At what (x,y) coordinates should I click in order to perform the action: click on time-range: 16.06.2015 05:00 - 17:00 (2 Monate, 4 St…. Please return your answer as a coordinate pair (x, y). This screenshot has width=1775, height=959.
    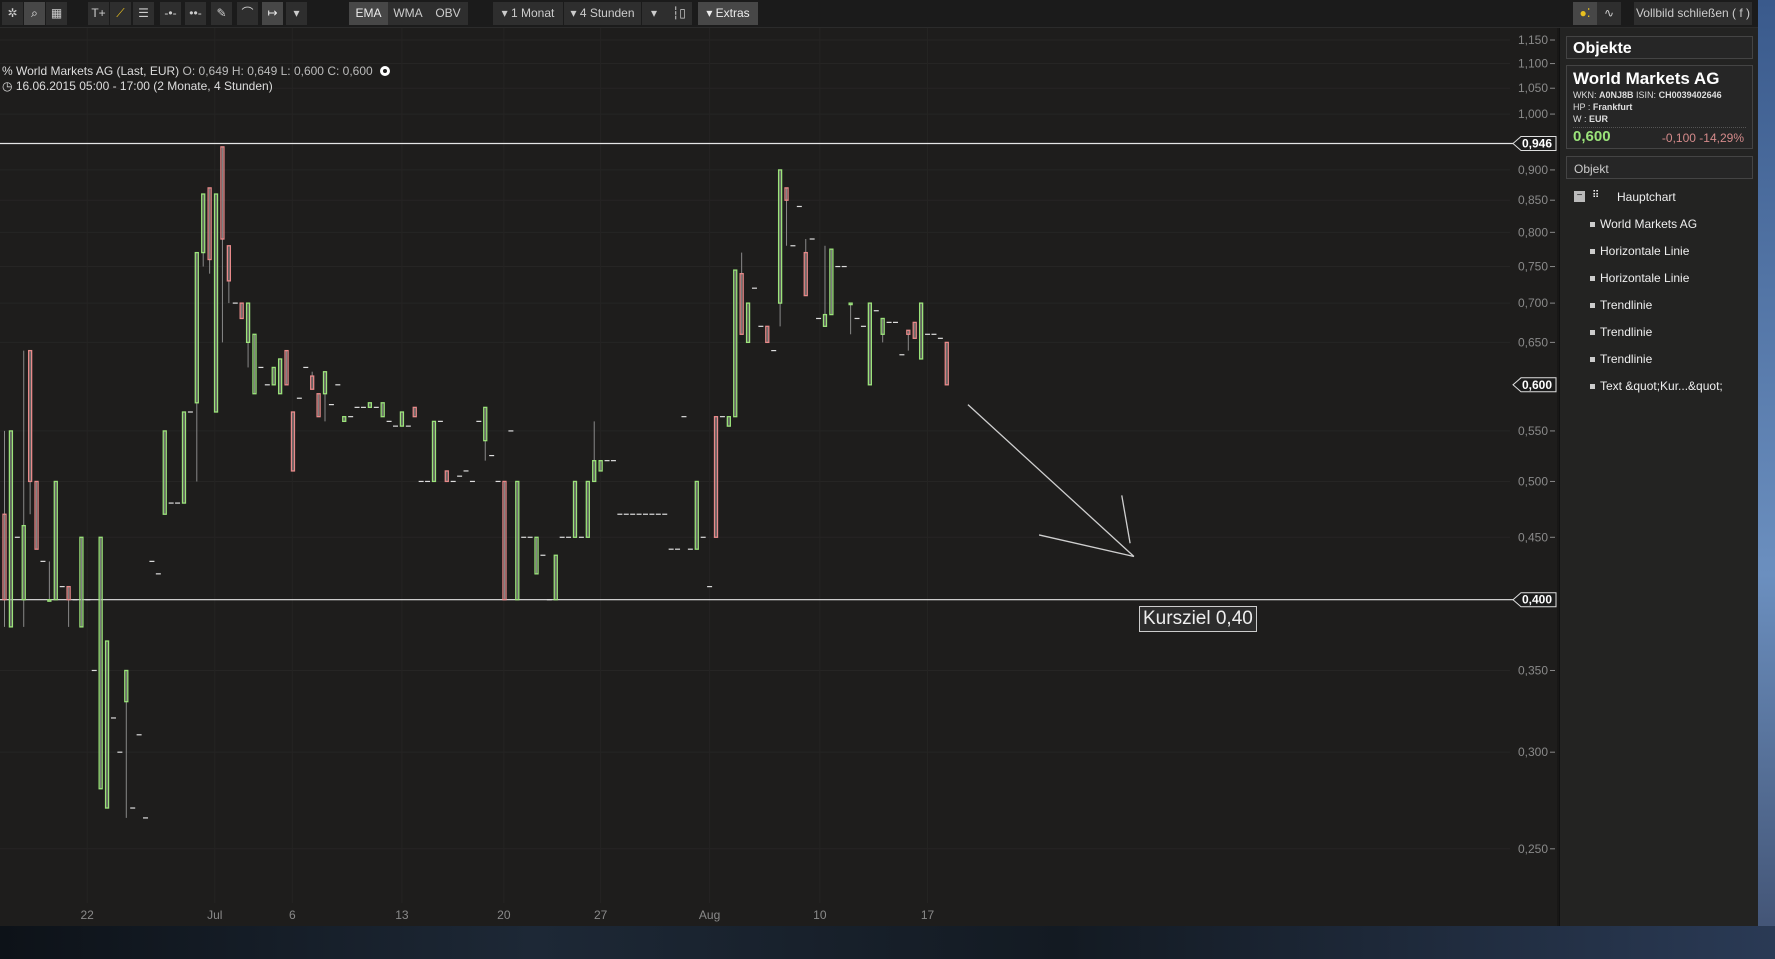
    Looking at the image, I should click on (144, 86).